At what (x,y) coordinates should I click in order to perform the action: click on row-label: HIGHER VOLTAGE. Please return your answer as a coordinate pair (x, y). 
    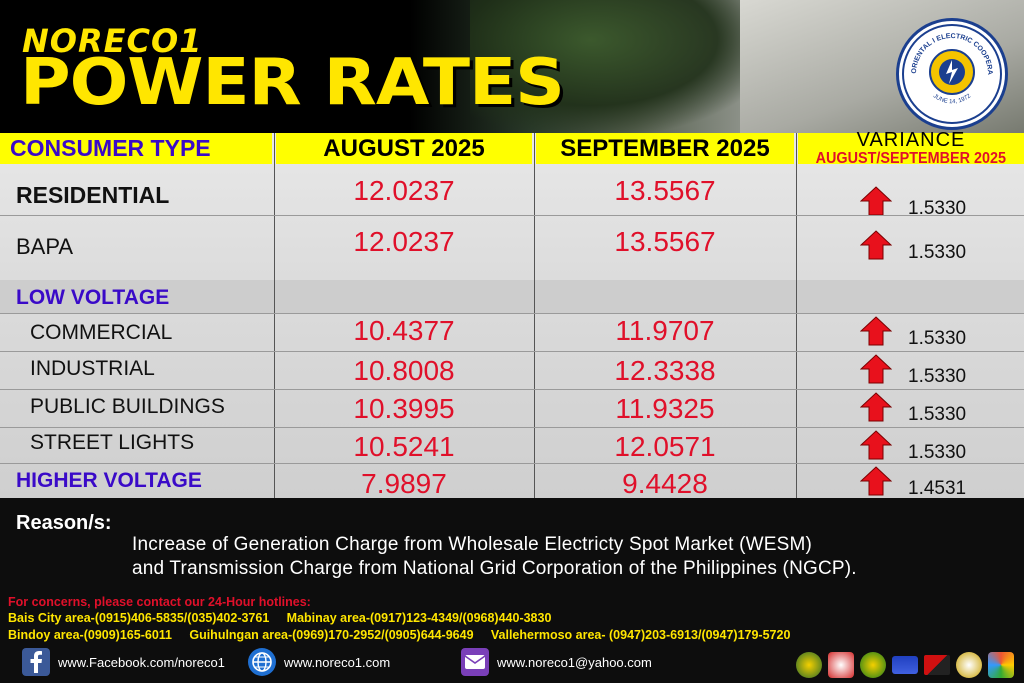
    Looking at the image, I should click on (109, 480).